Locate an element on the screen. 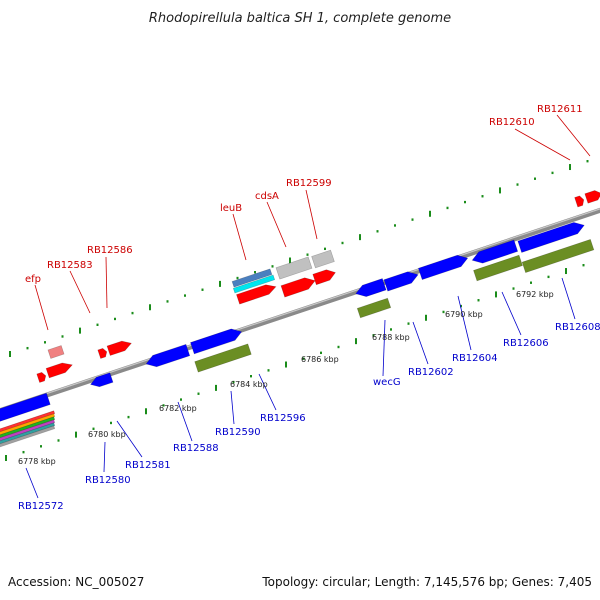 The height and width of the screenshot is (600, 600). scale-label: 6786 kbp is located at coordinates (320, 359).